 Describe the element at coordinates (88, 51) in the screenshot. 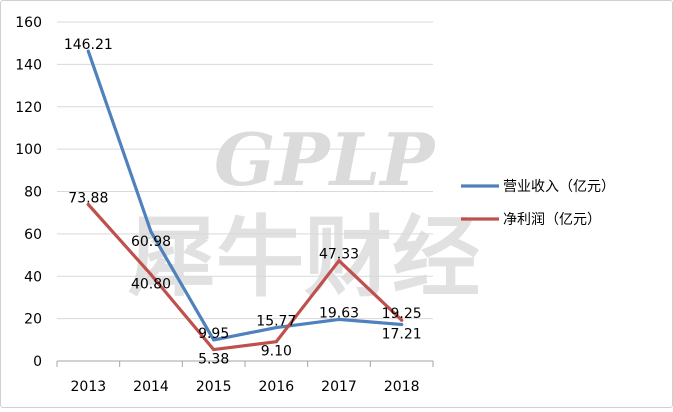

I see `series-0-point-2013` at that location.